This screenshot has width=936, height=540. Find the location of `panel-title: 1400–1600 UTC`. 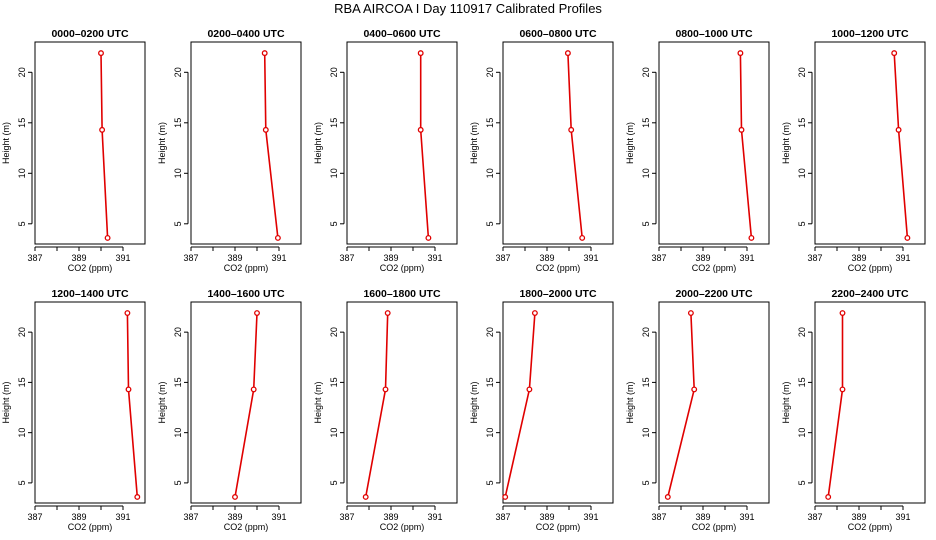

panel-title: 1400–1600 UTC is located at coordinates (245, 294).